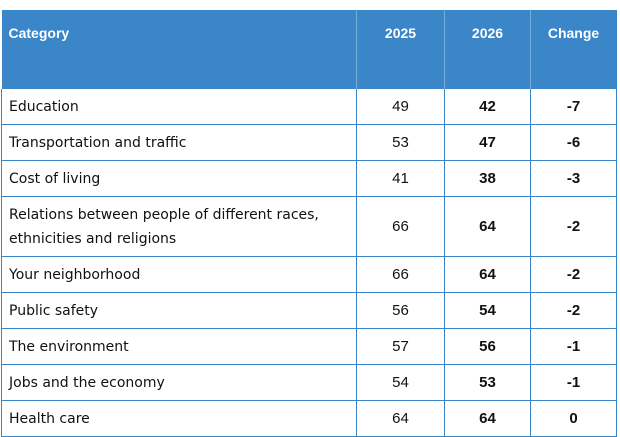 This screenshot has width=620, height=437. What do you see at coordinates (179, 178) in the screenshot?
I see `row-category: Cost of living` at bounding box center [179, 178].